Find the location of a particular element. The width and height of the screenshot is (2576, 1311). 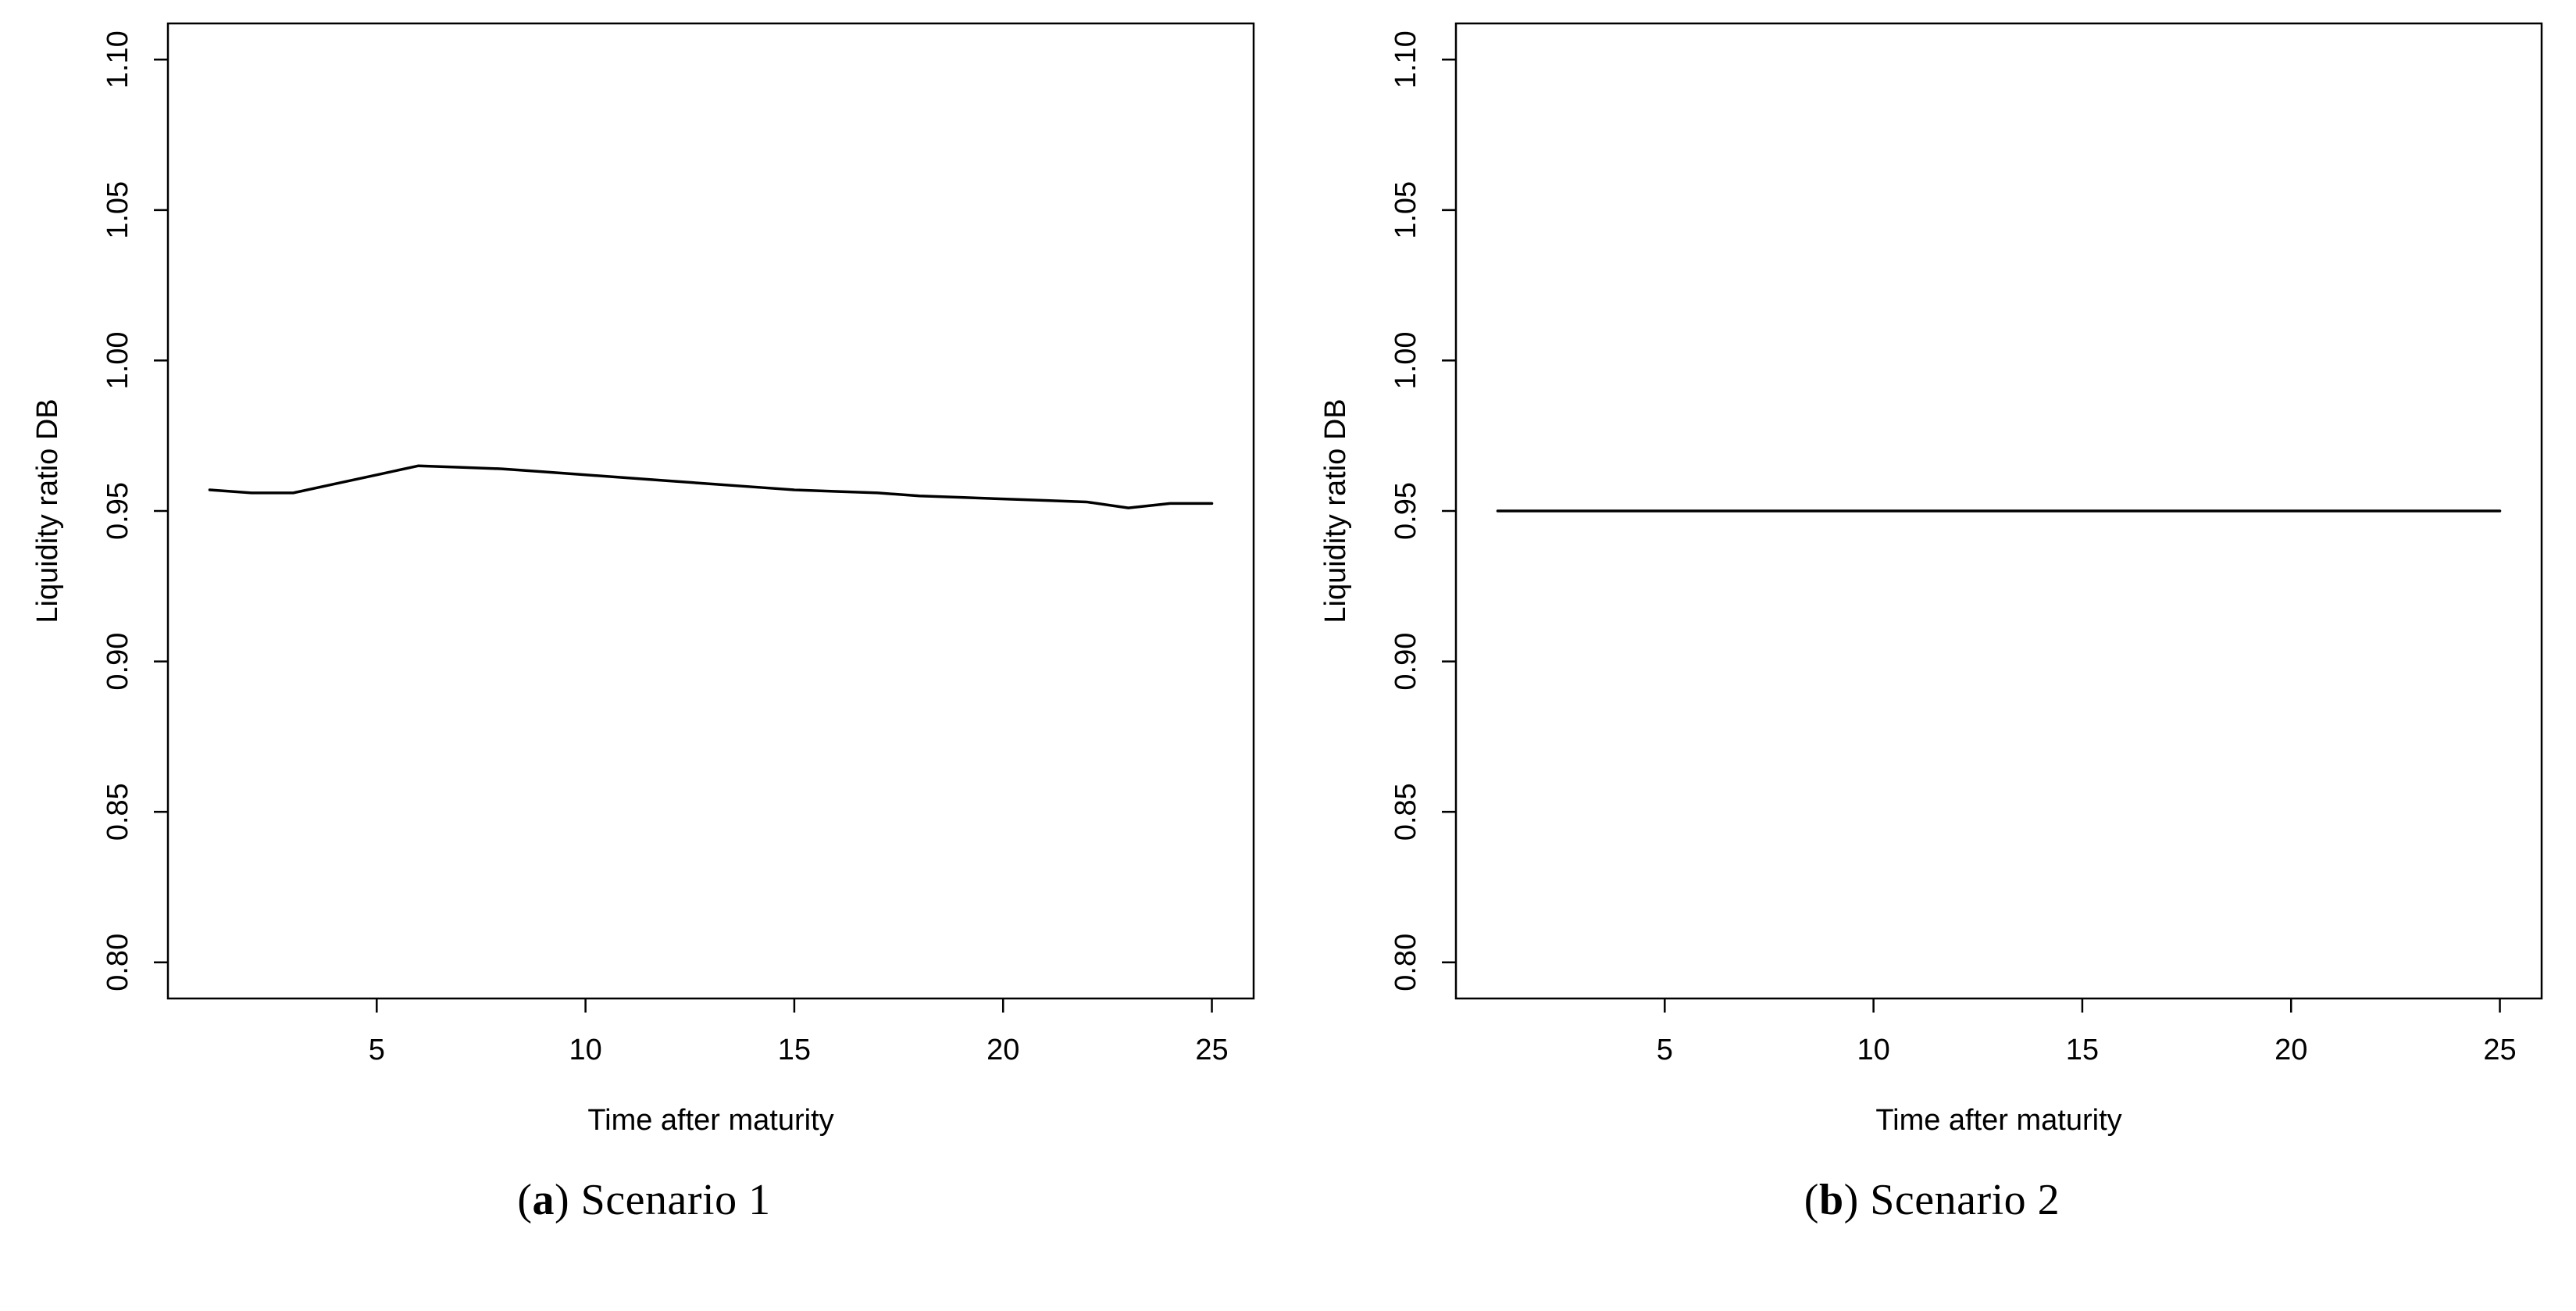

data-line is located at coordinates (711, 486).